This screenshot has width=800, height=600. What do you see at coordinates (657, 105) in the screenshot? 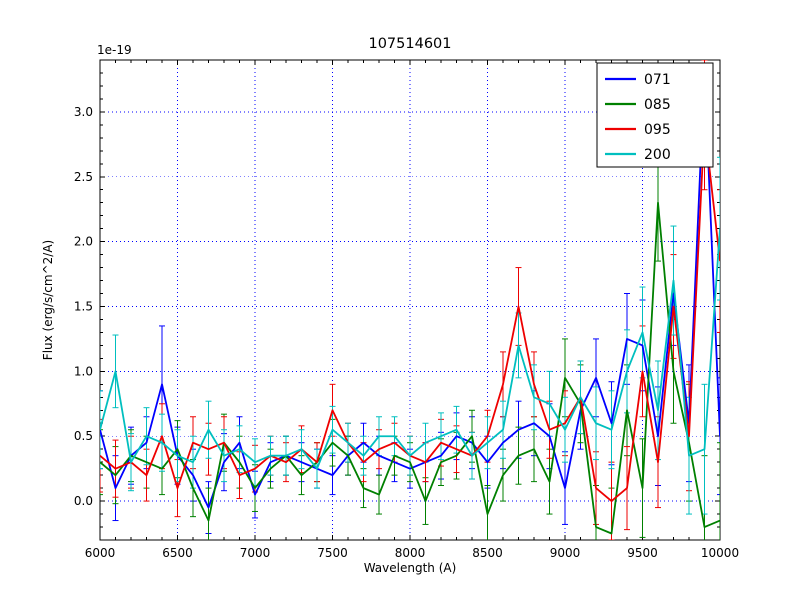
I see `legend-label-085: 085` at bounding box center [657, 105].